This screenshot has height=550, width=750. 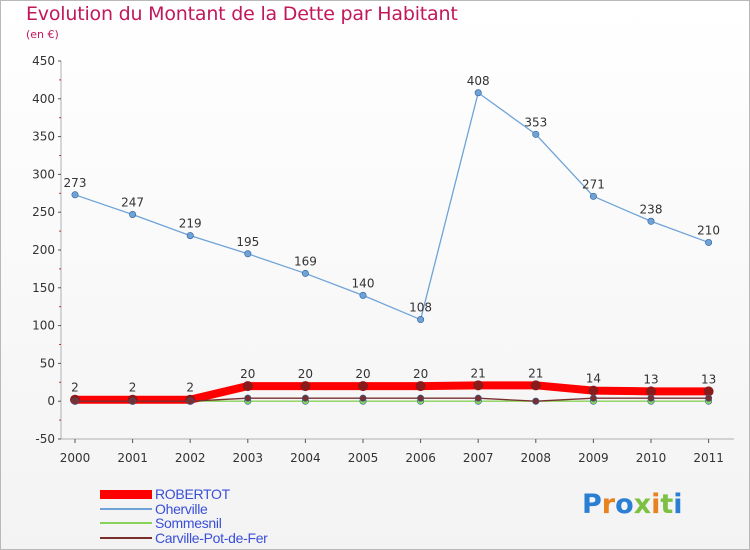 I want to click on data-label: 273, so click(x=75, y=183).